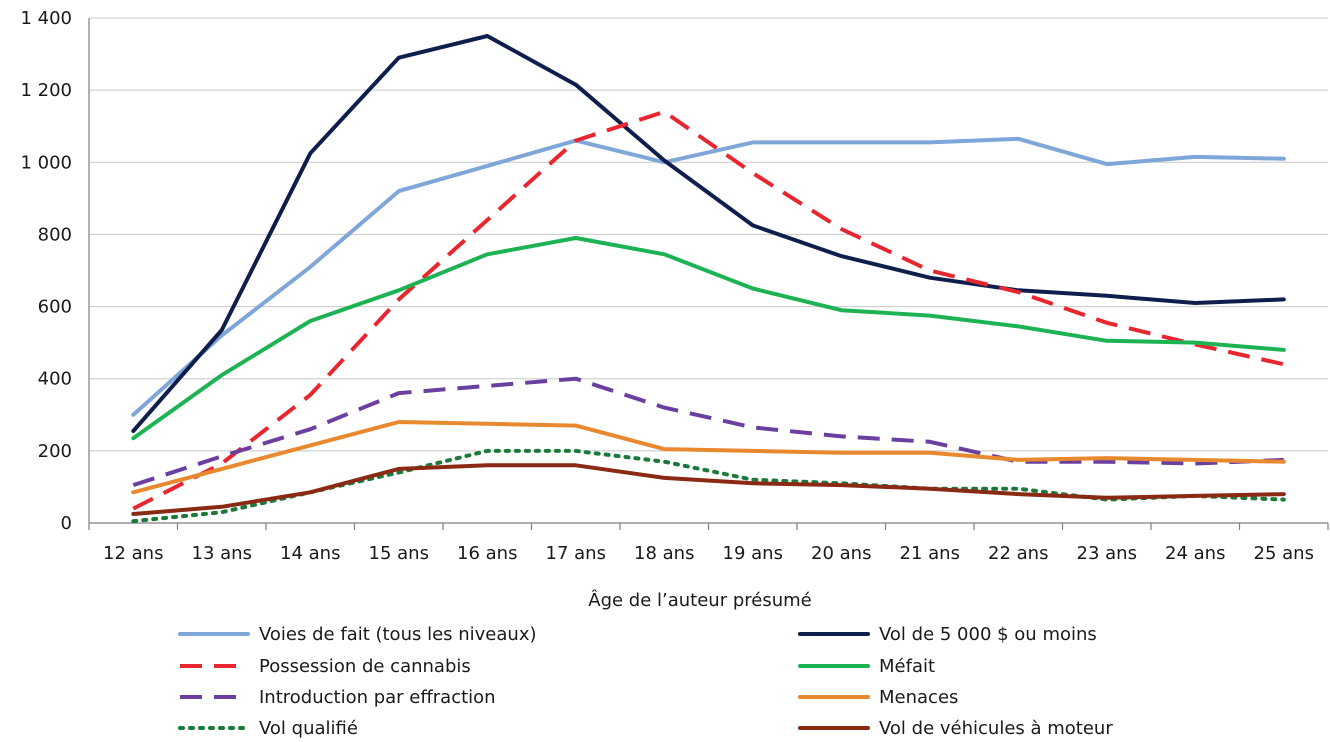  I want to click on y-tick-label: 400, so click(55, 379).